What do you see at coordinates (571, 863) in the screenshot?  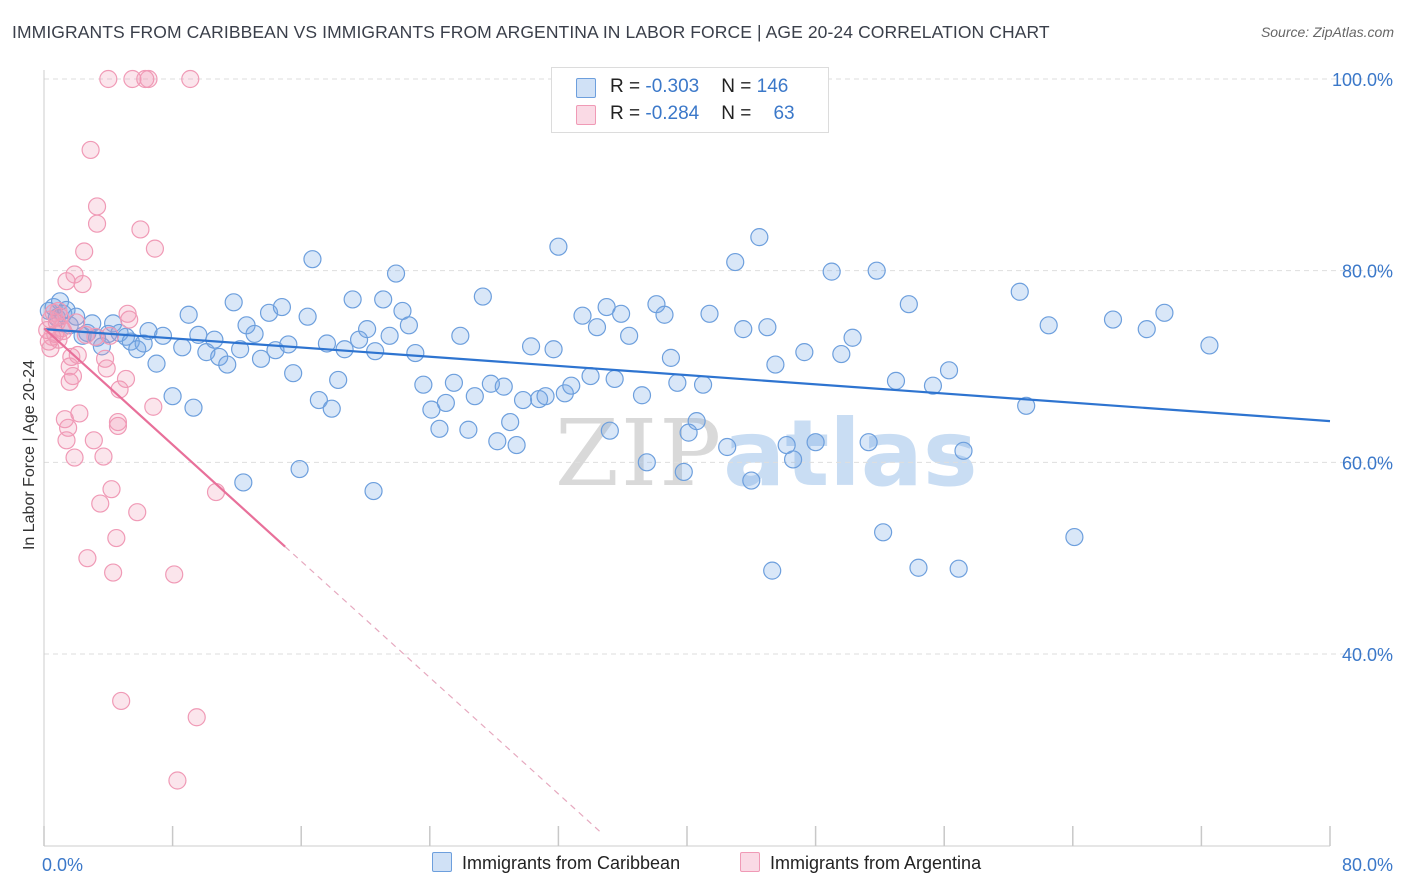 I see `bottom-legend-label-caribbean: Immigrants from Caribbean` at bounding box center [571, 863].